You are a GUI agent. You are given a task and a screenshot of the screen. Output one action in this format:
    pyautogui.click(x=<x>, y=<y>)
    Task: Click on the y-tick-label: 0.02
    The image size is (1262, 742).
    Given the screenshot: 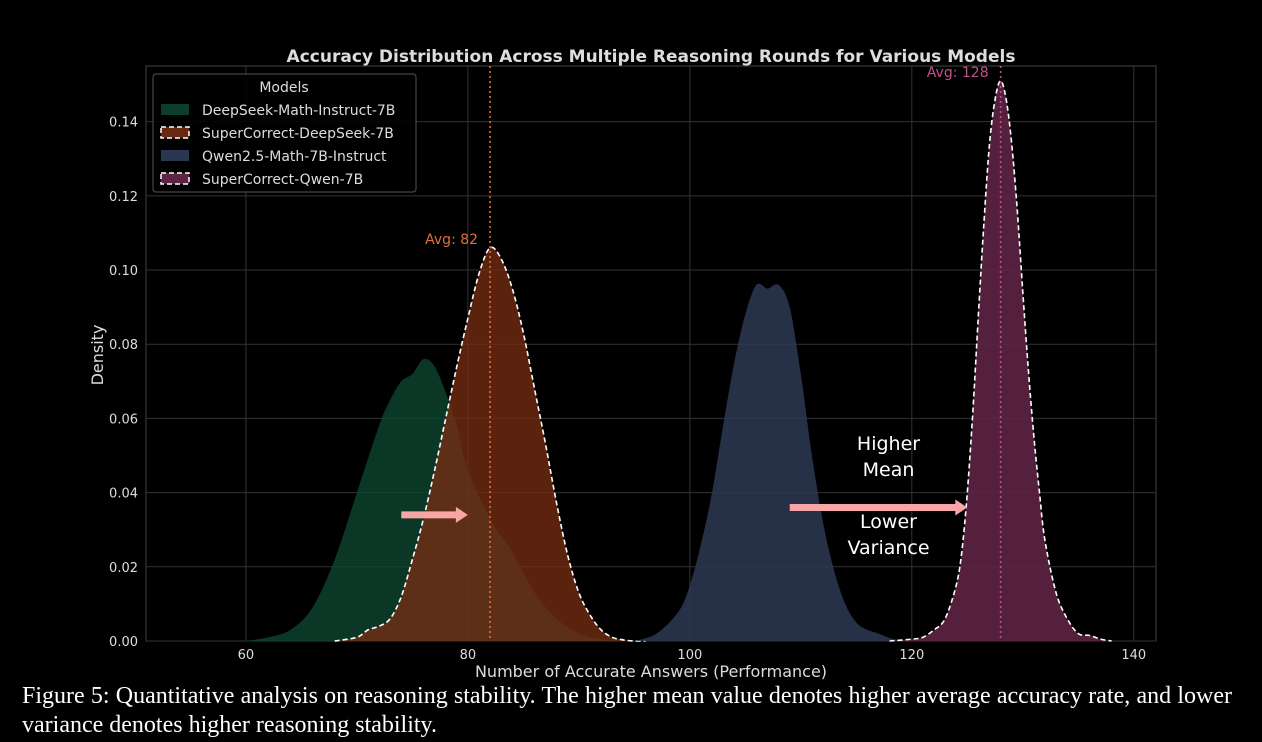 What is the action you would take?
    pyautogui.click(x=123, y=568)
    